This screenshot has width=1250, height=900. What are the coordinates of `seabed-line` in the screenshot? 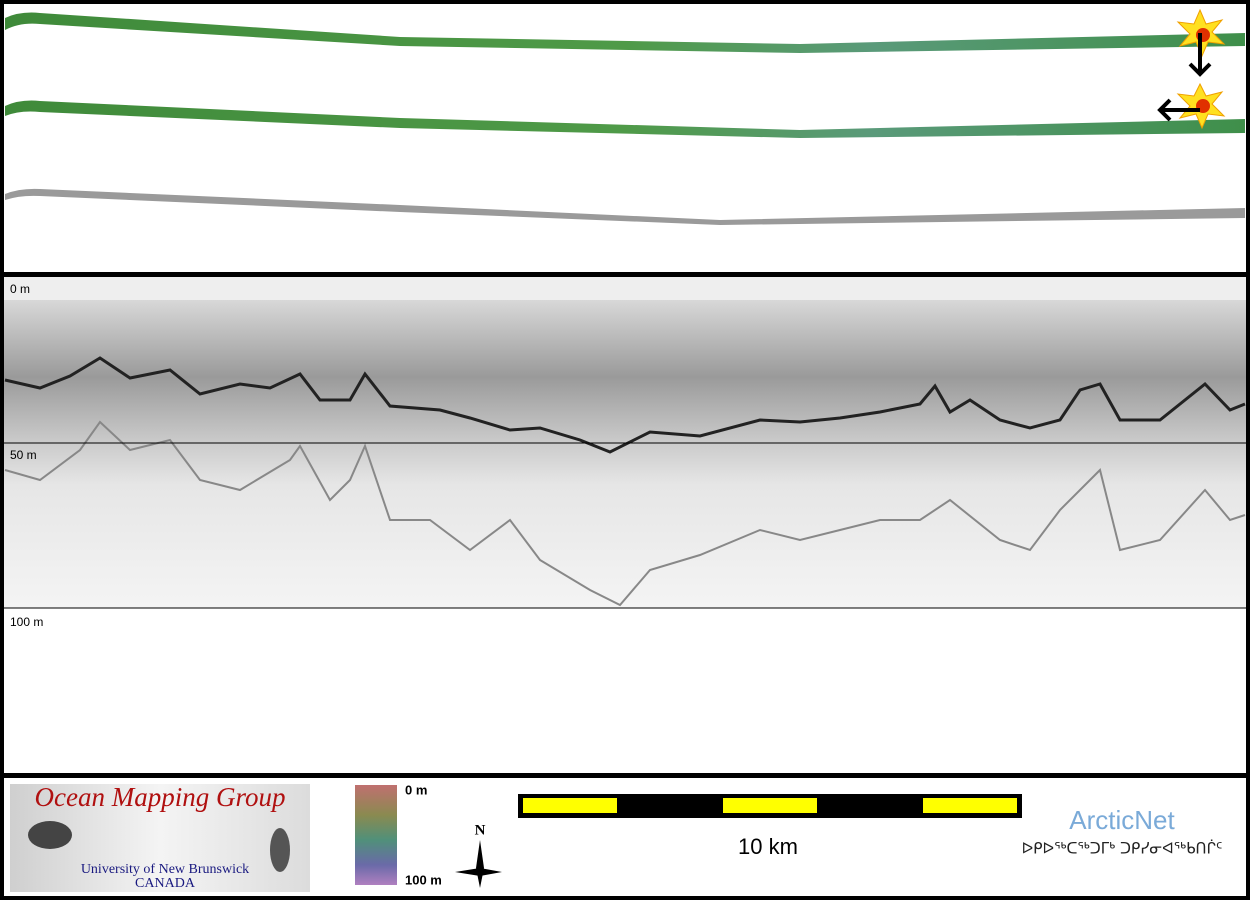 It's located at (625, 405).